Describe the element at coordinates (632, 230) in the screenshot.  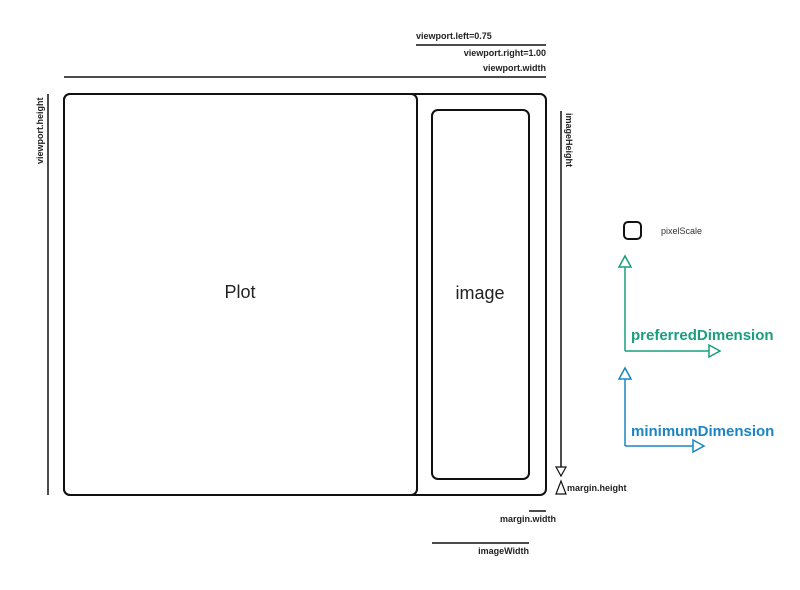
I see `pixel-scale-square` at that location.